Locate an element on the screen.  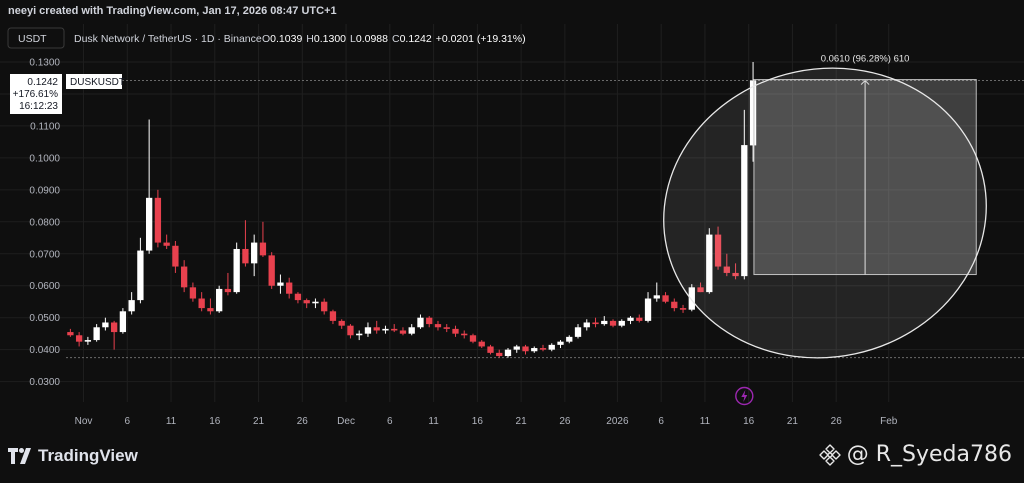
ohlc-key: L is located at coordinates (353, 39).